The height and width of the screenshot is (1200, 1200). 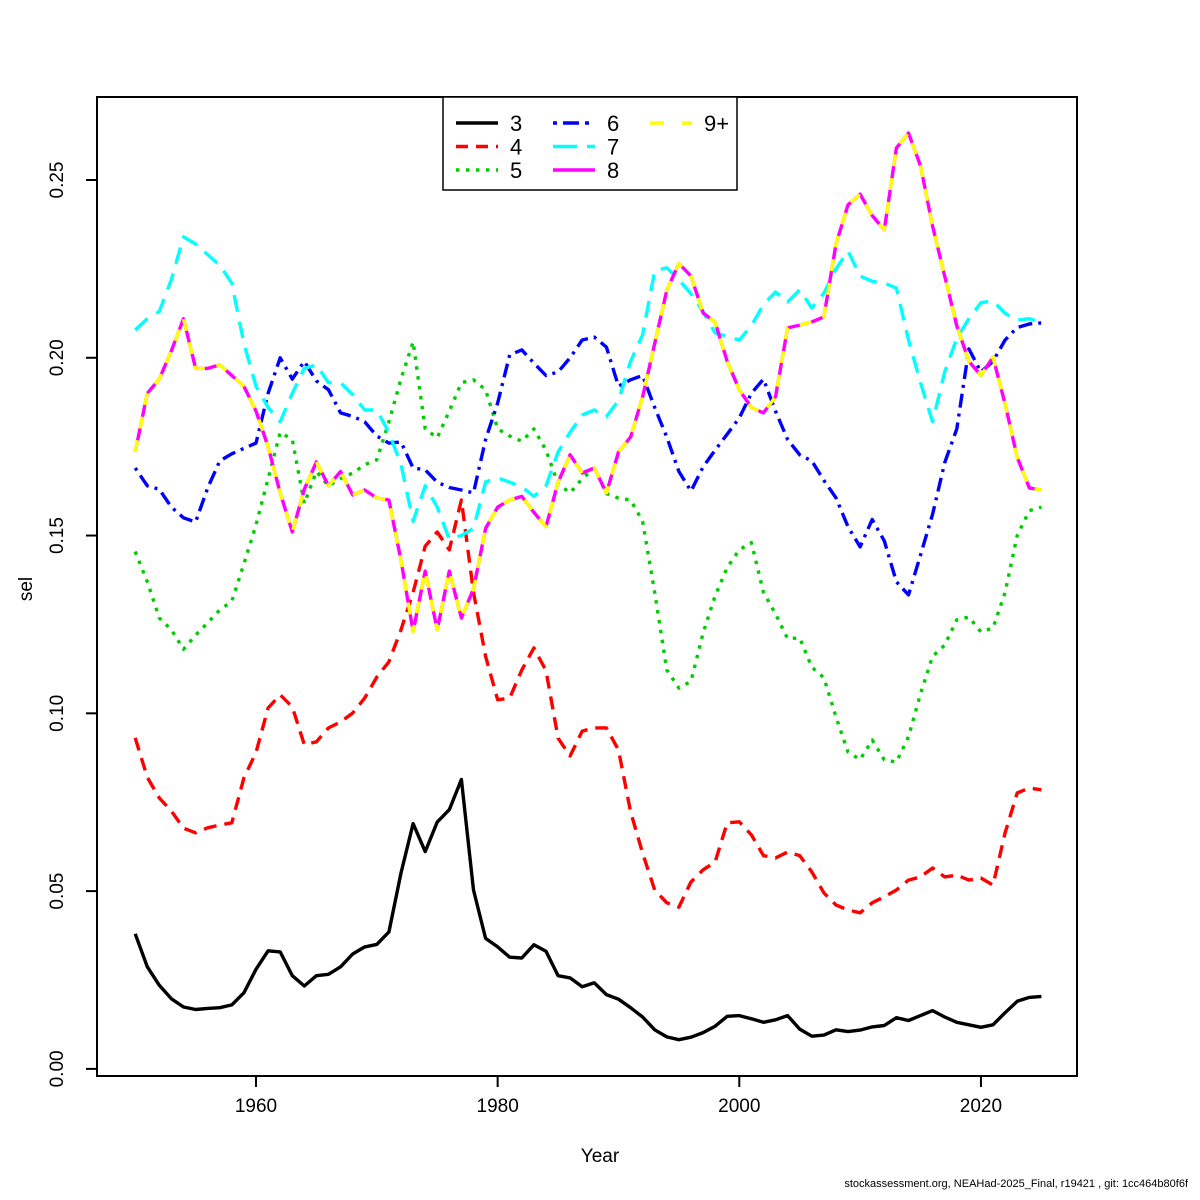 I want to click on legend-label-7: 7, so click(x=613, y=147).